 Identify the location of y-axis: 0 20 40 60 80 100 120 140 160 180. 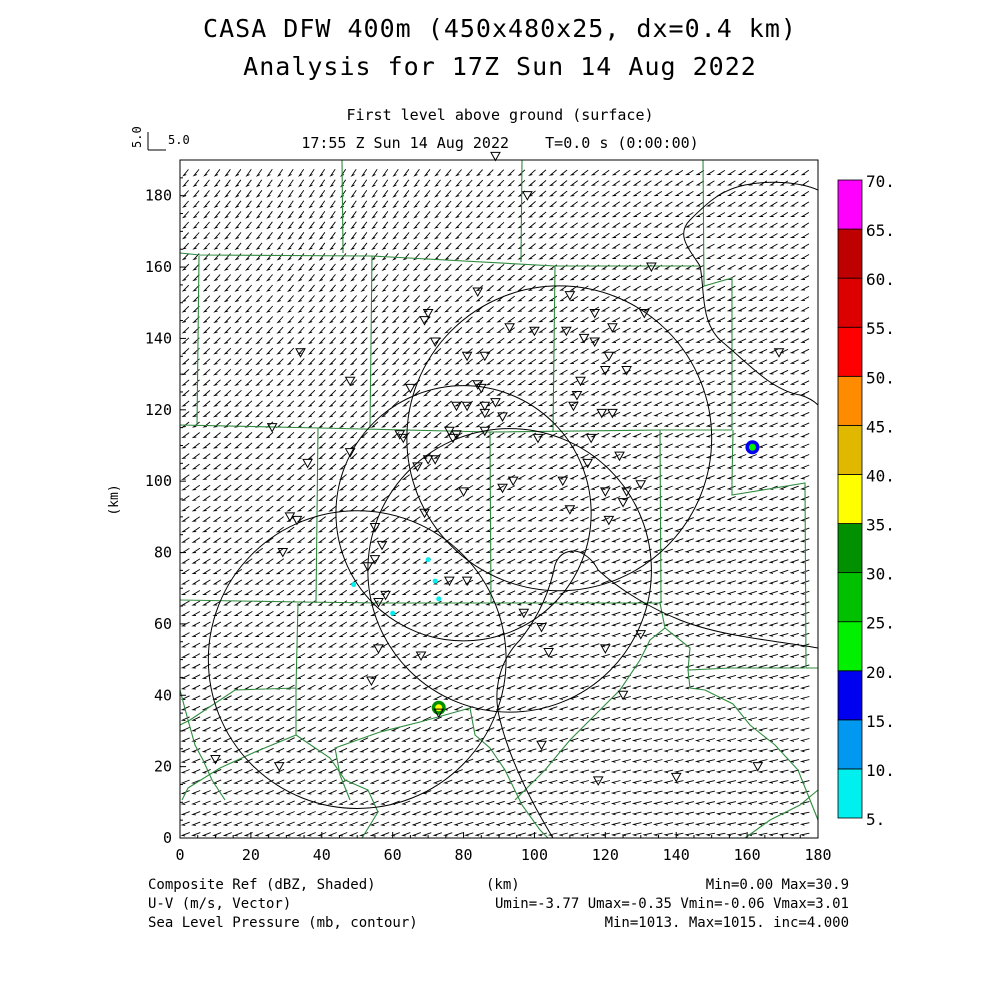
(165, 503).